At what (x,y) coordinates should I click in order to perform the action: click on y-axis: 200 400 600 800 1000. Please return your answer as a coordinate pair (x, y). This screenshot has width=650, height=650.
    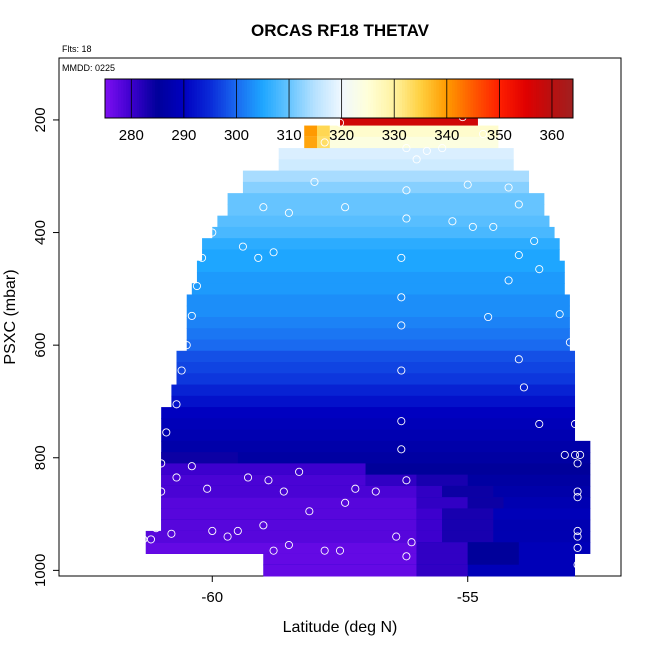
    Looking at the image, I should click on (45, 347).